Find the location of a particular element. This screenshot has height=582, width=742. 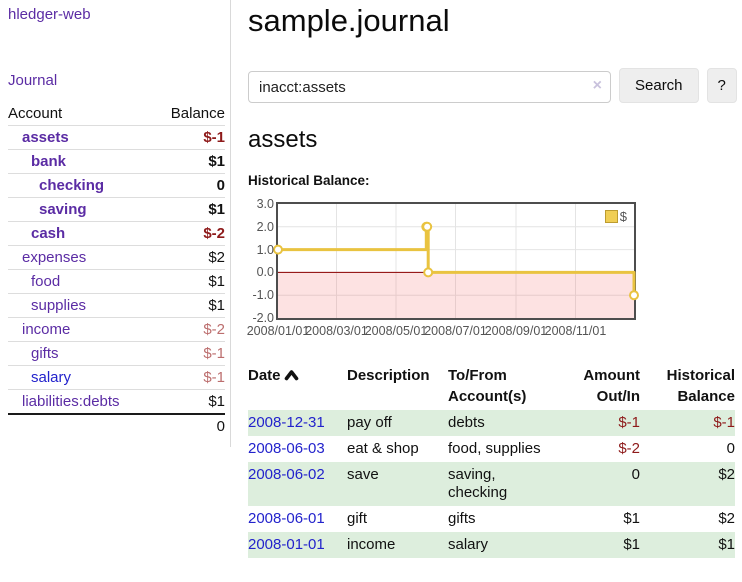

negative-region is located at coordinates (456, 295).